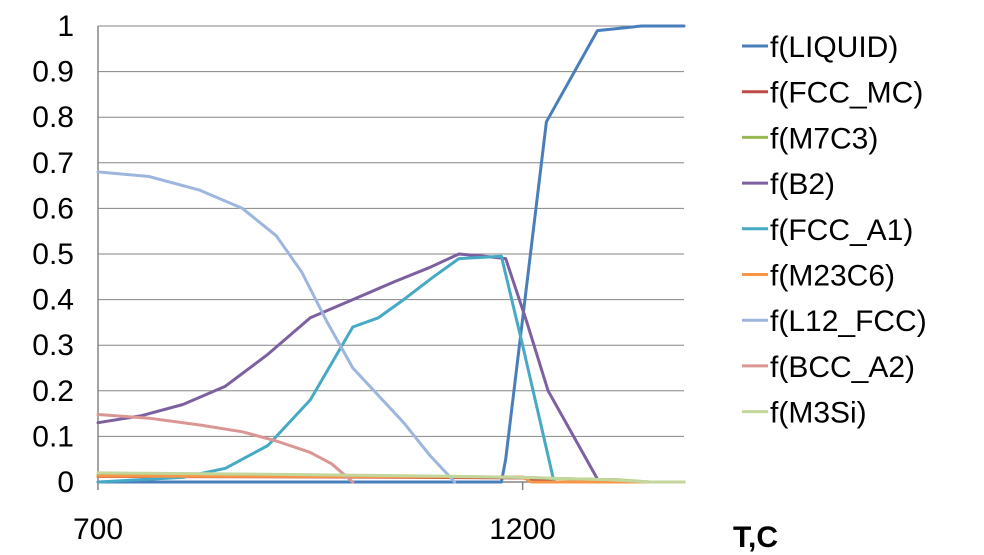 The height and width of the screenshot is (555, 984). I want to click on legend-label: f(M3Si), so click(818, 413).